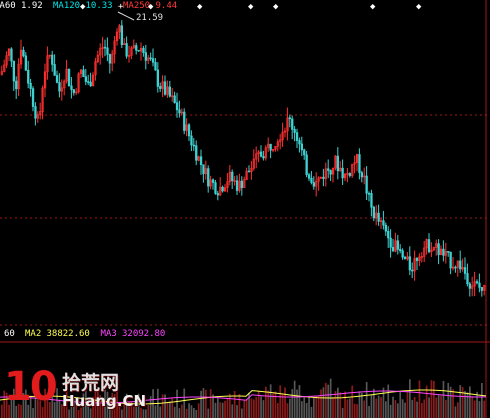 Image resolution: width=490 pixels, height=418 pixels. What do you see at coordinates (200, 7) in the screenshot?
I see `event-marker-icon: ◆` at bounding box center [200, 7].